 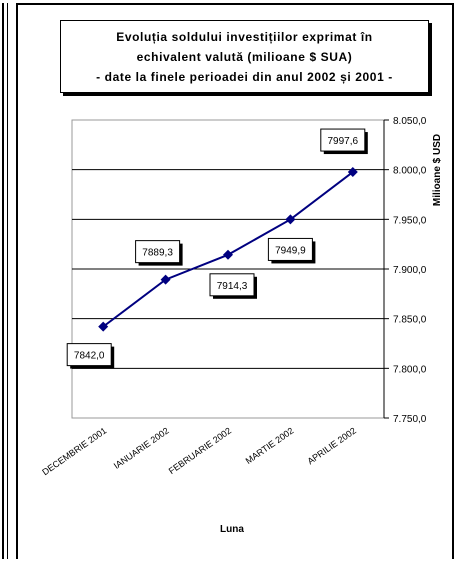 I want to click on data-label: 7949,9, so click(x=291, y=250).